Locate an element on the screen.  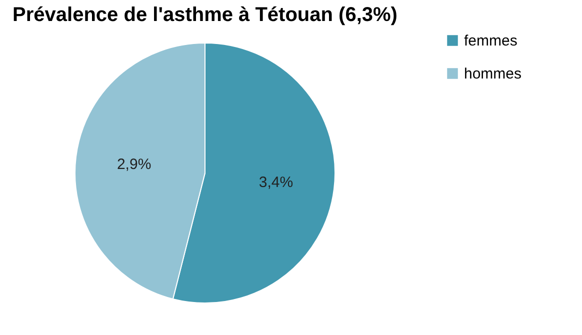
legend-label: femmes is located at coordinates (491, 41).